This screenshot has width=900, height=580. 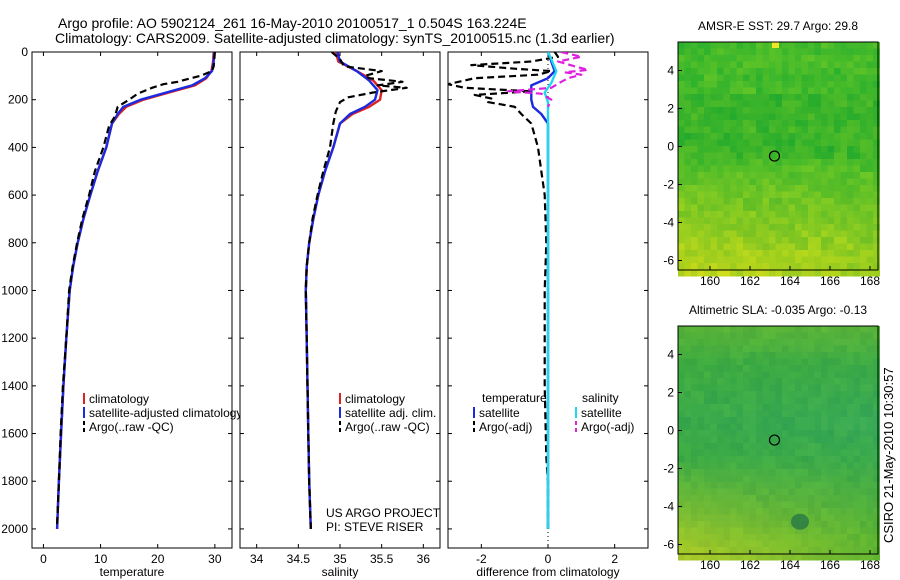 What do you see at coordinates (870, 565) in the screenshot?
I see `sla_map-x-tick-label: 168` at bounding box center [870, 565].